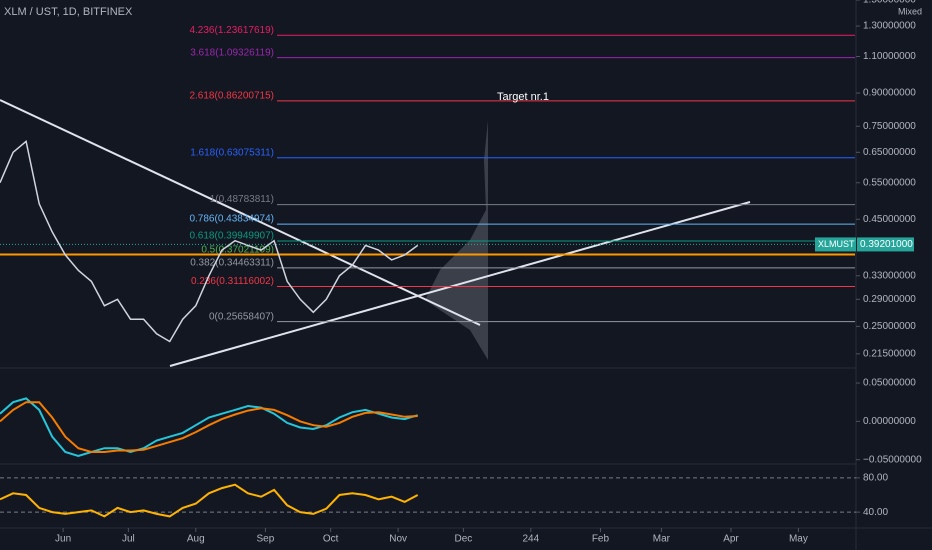  I want to click on y-tick-label: 0.33000000, so click(889, 275).